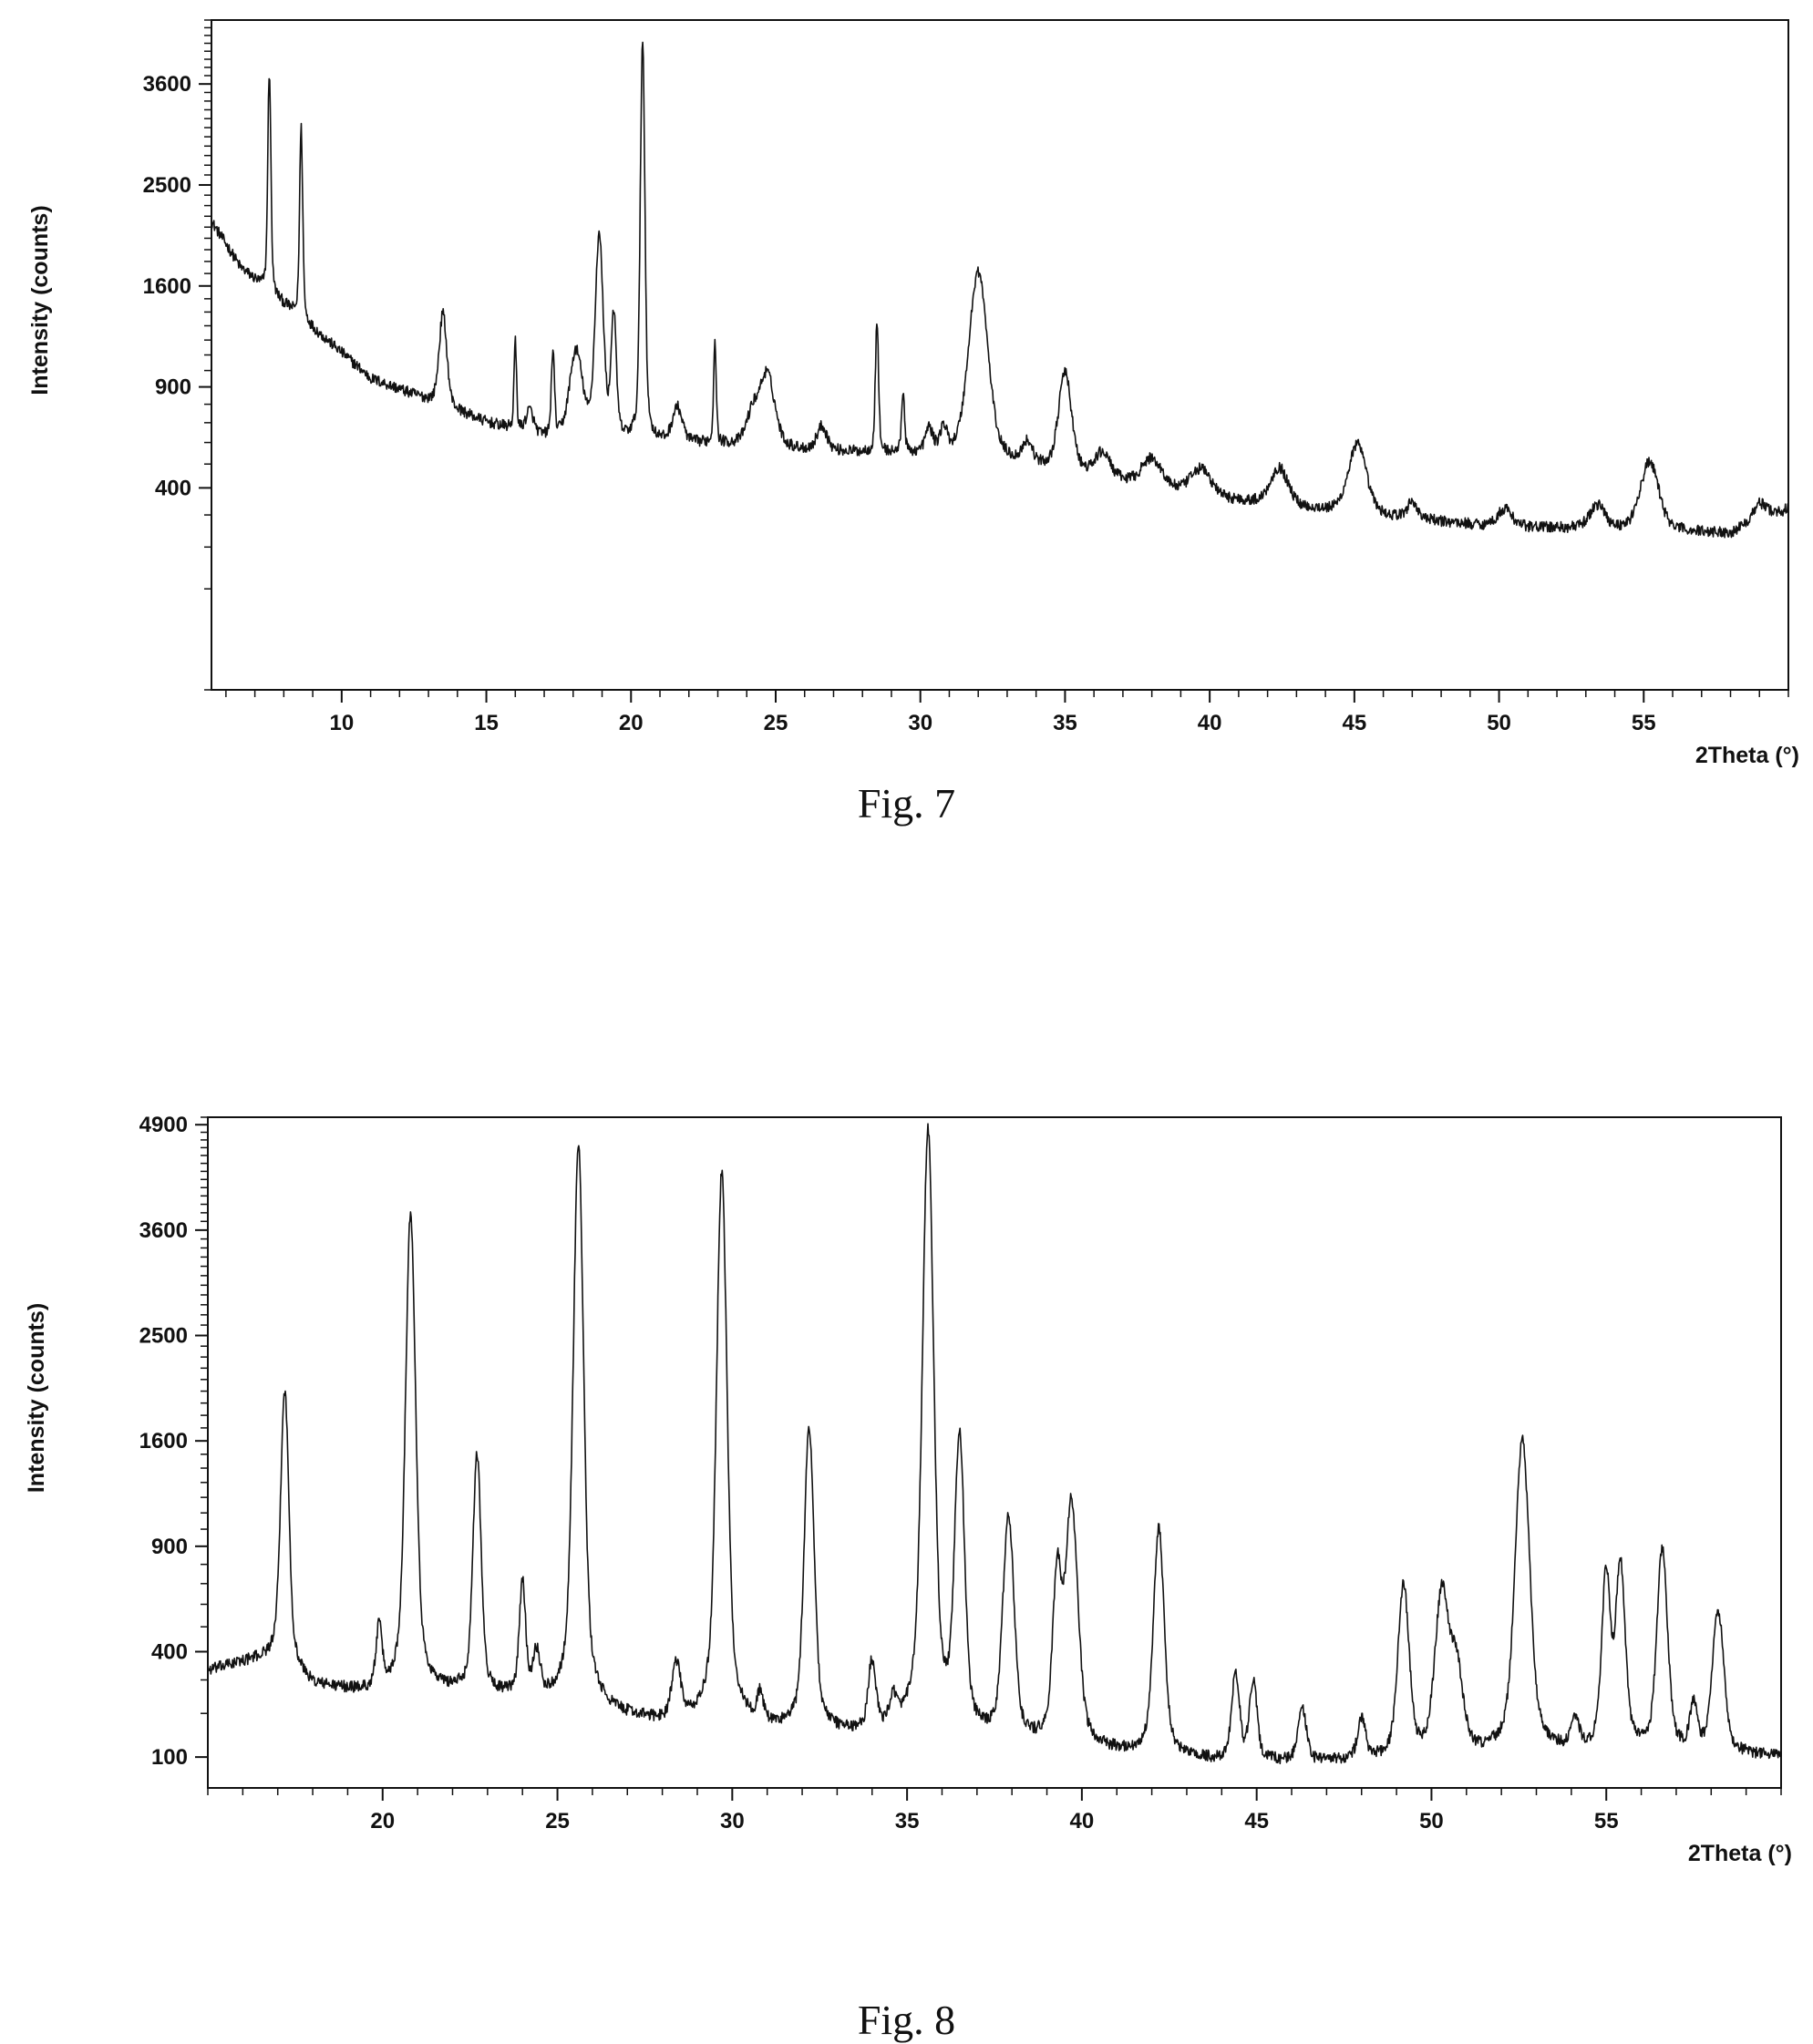 The image size is (1813, 2044). I want to click on figure-caption: Fig. 7, so click(906, 803).